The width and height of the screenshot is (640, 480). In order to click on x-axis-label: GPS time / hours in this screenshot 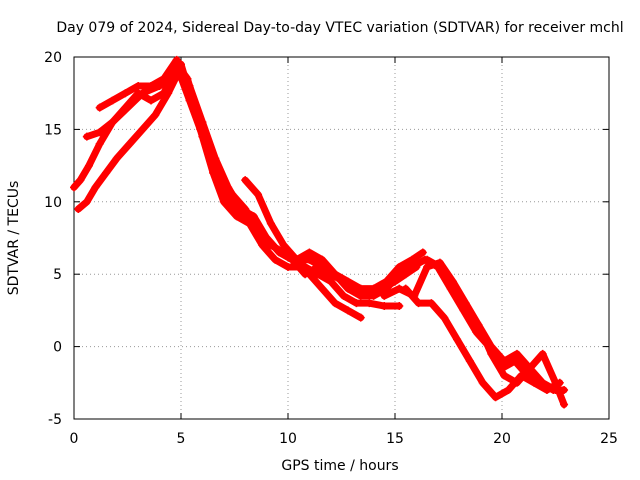, I will do `click(339, 466)`.